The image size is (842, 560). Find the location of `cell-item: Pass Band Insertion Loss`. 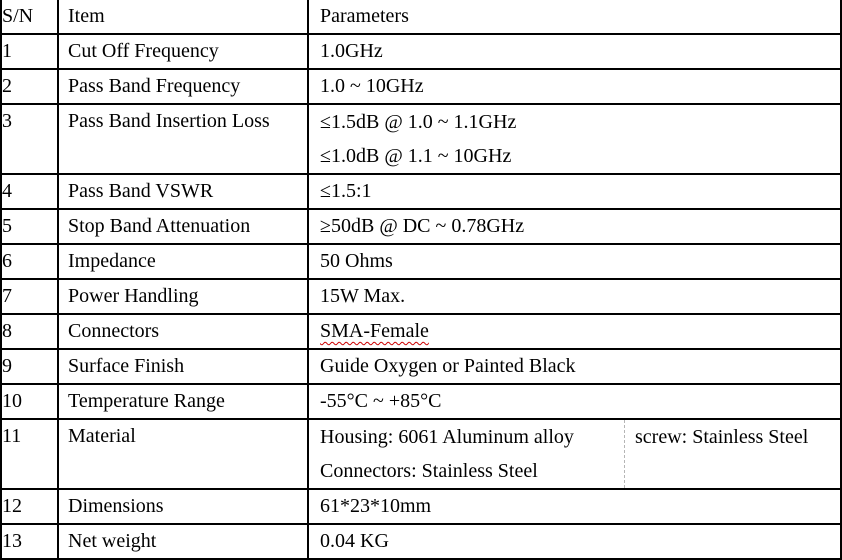

cell-item: Pass Band Insertion Loss is located at coordinates (183, 139).